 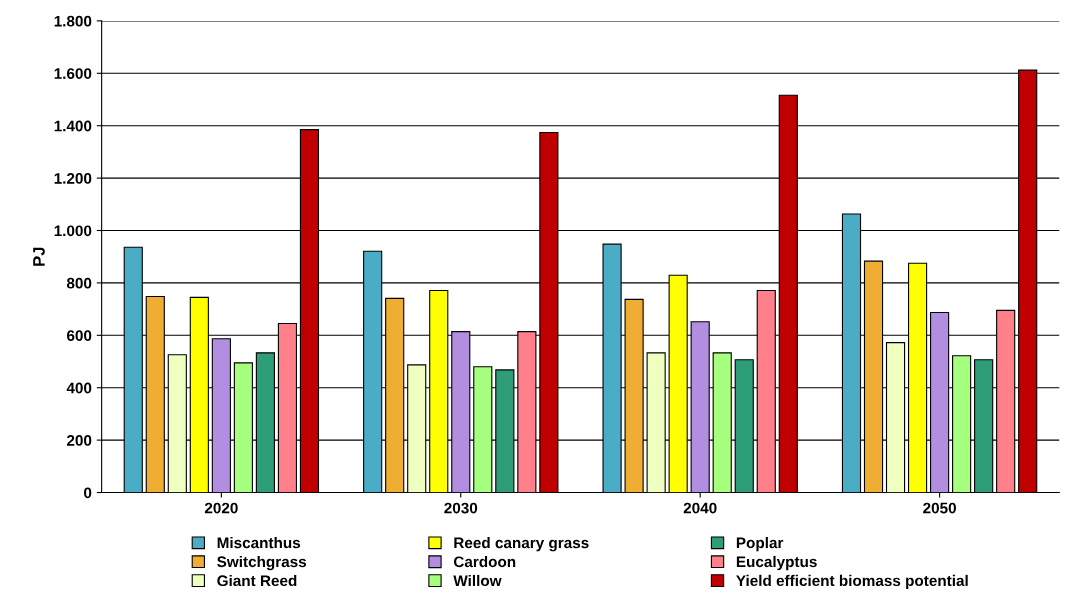 What do you see at coordinates (484, 561) in the screenshot?
I see `legend-label: Cardoon` at bounding box center [484, 561].